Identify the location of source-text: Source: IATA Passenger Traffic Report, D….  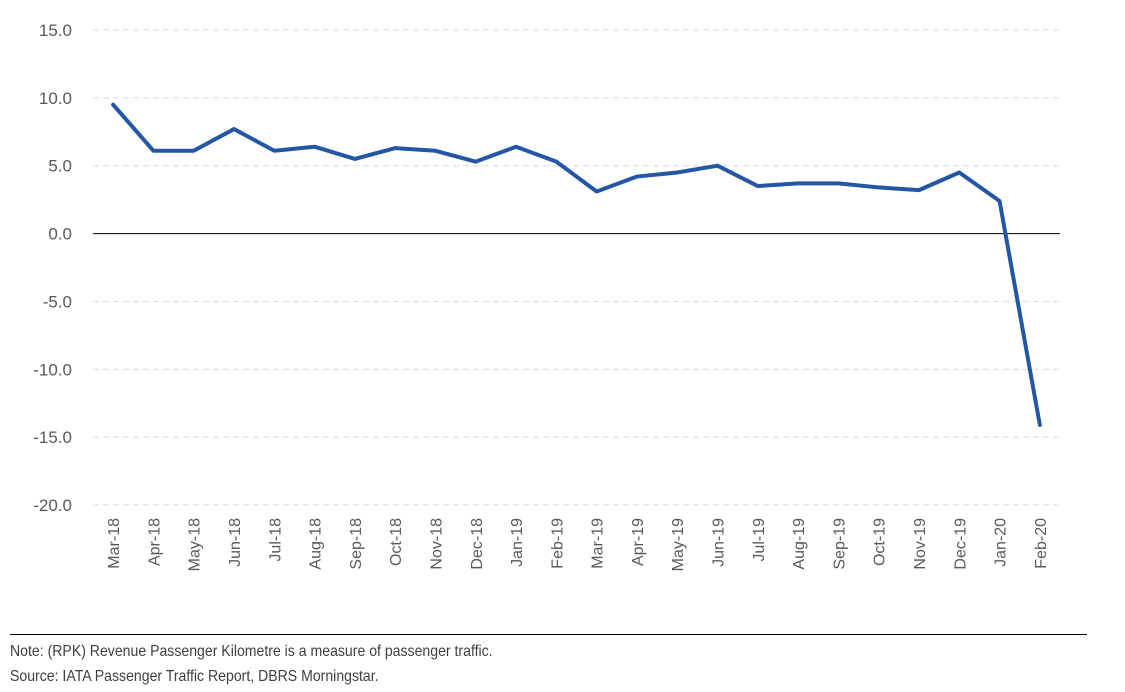
(194, 676).